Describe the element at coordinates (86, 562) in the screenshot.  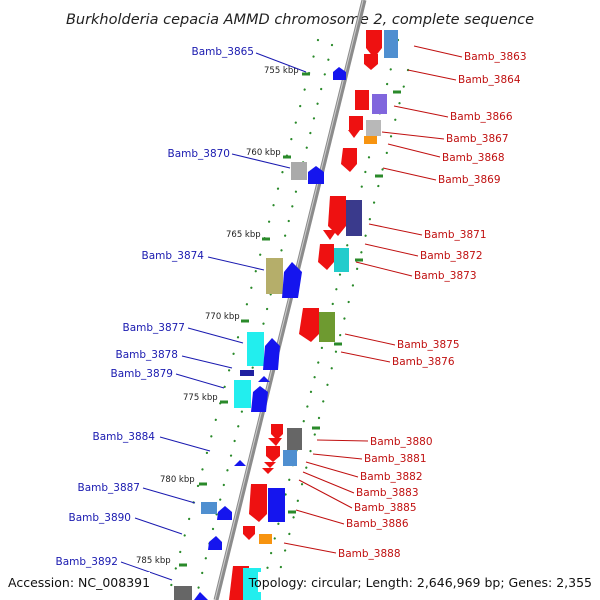
I see `gene-label-bamb-3892: Bamb_3892` at that location.